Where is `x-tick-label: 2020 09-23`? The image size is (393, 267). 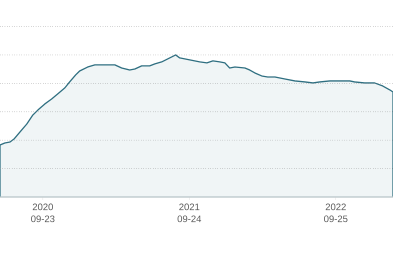 x-tick-label: 2020 09-23 is located at coordinates (42, 213).